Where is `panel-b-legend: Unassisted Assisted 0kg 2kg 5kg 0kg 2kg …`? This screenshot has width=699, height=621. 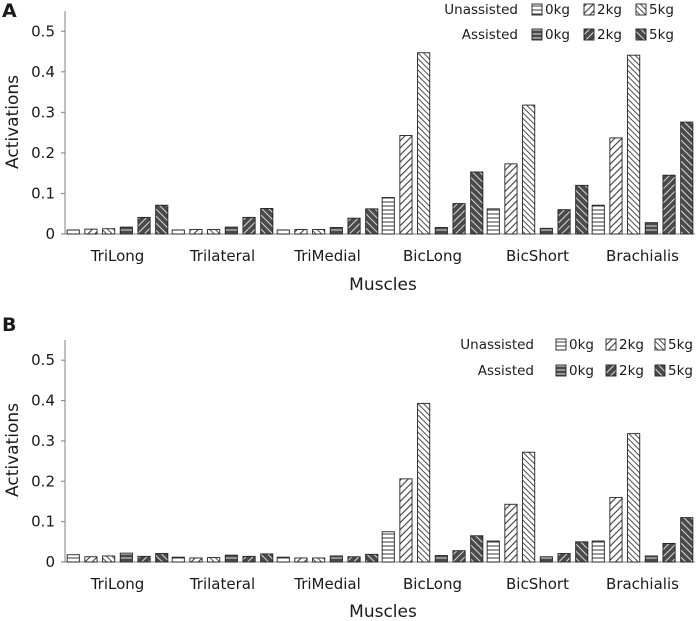 panel-b-legend: Unassisted Assisted 0kg 2kg 5kg 0kg 2kg … is located at coordinates (576, 358).